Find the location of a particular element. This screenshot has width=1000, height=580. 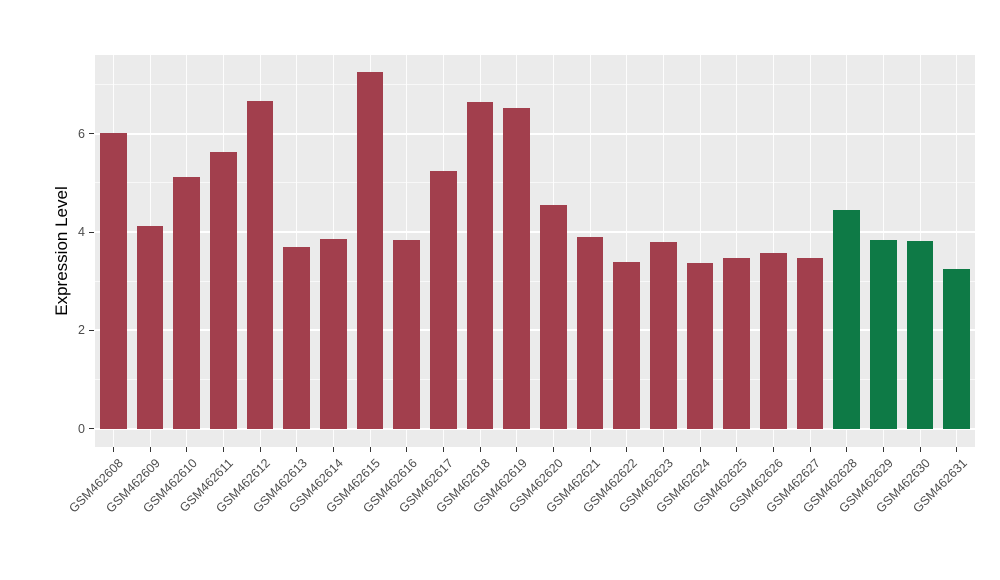

y-tick-label: 6 is located at coordinates (81, 133).